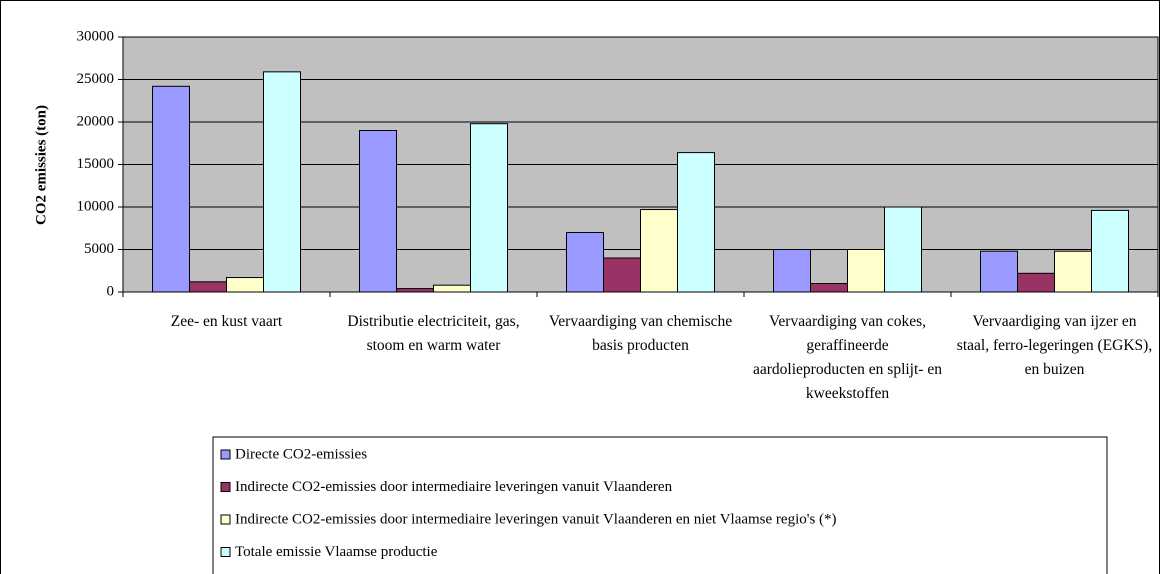 This screenshot has height=574, width=1161. Describe the element at coordinates (99, 249) in the screenshot. I see `y-tick-label: 5000` at that location.